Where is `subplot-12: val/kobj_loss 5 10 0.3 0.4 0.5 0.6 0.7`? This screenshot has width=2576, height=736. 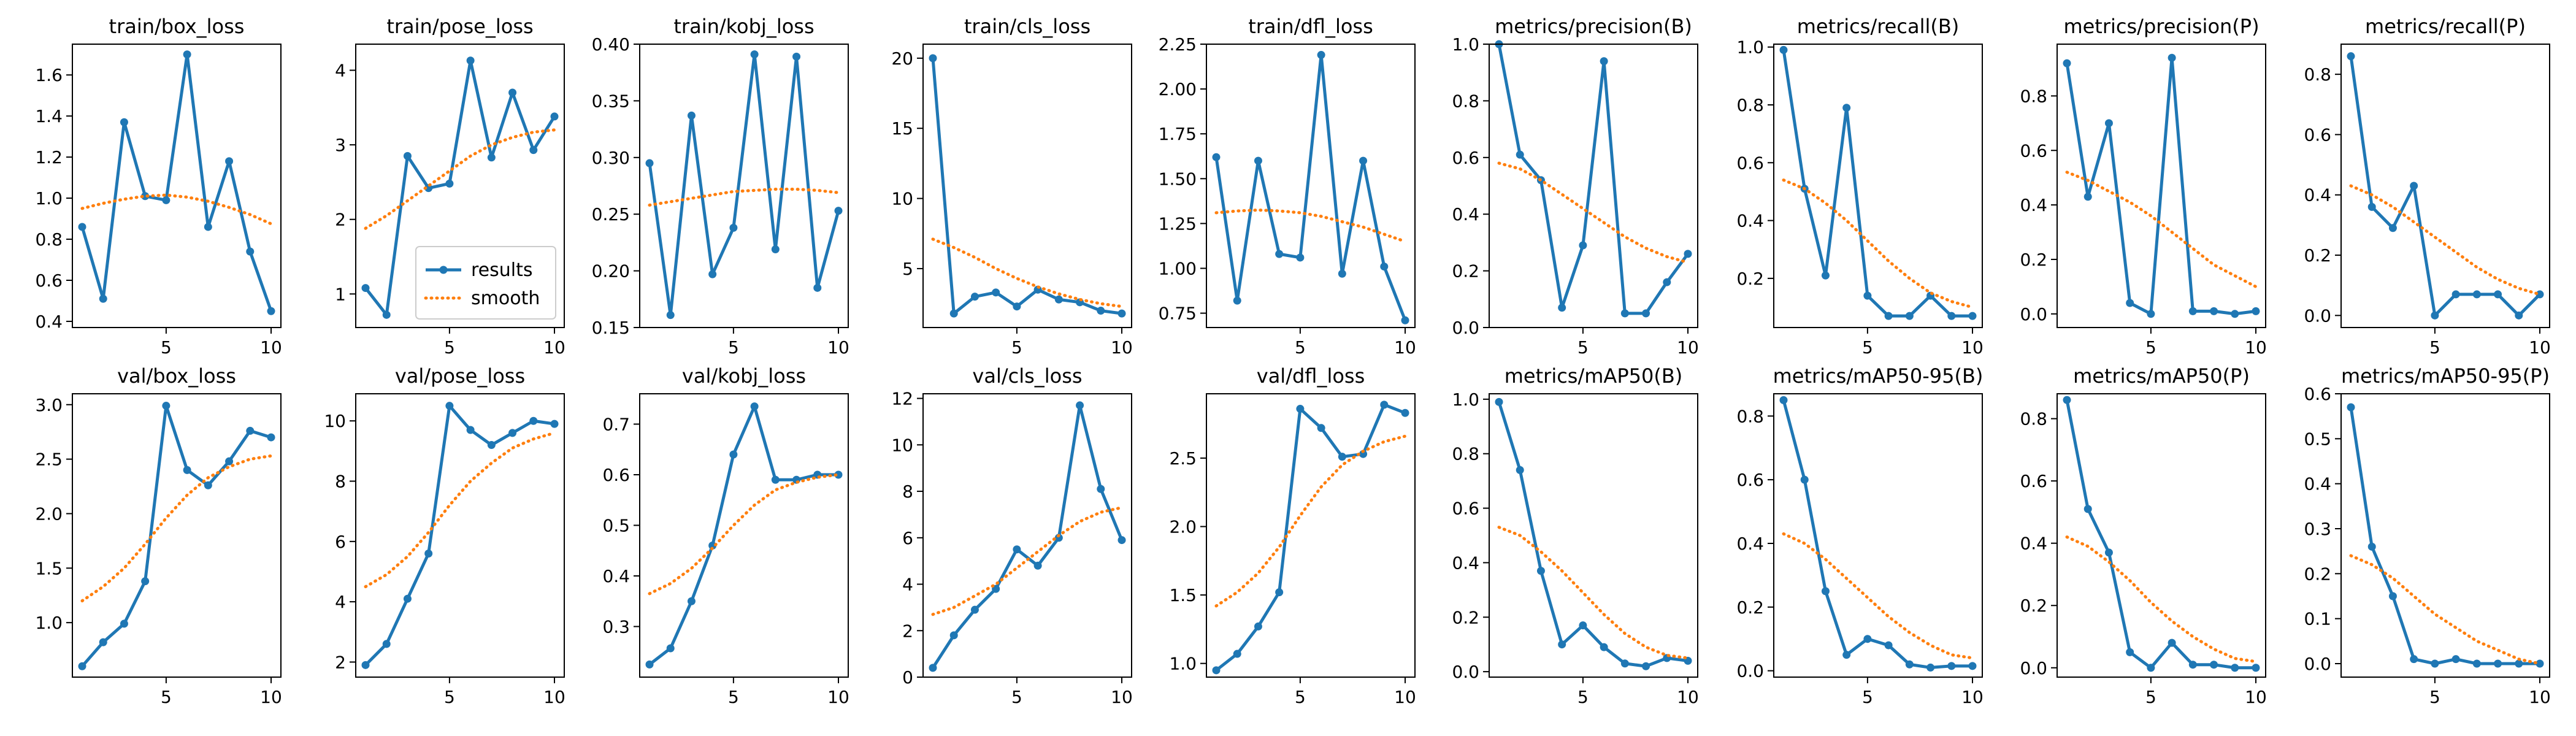
subplot-12: val/kobj_loss 5 10 0.3 0.4 0.5 0.6 0.7 is located at coordinates (725, 535).